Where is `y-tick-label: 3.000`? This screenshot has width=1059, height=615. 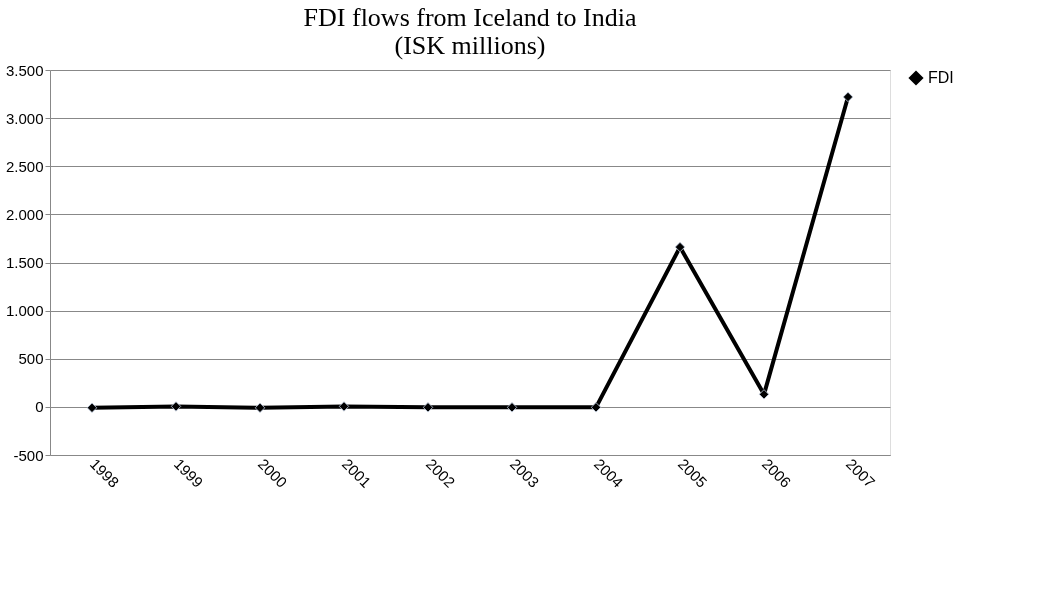 y-tick-label: 3.000 is located at coordinates (24, 118).